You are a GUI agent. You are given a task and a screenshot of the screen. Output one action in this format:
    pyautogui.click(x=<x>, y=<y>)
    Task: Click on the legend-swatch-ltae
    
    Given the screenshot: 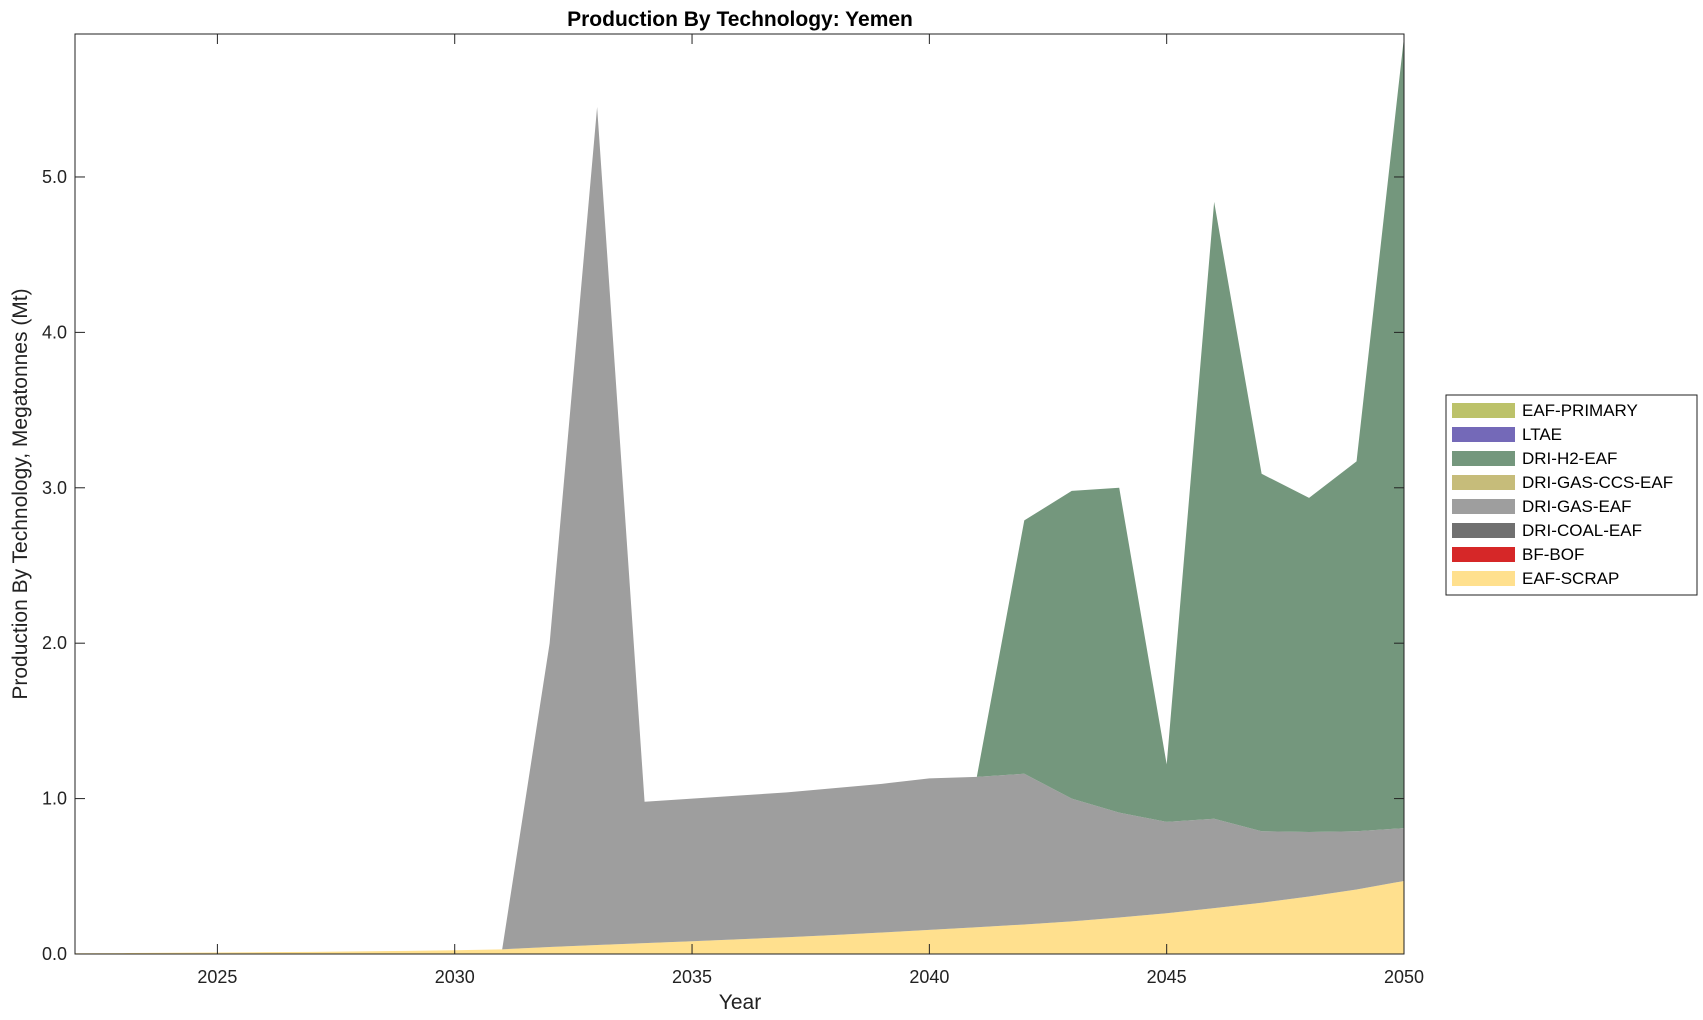 What is the action you would take?
    pyautogui.click(x=1483, y=434)
    